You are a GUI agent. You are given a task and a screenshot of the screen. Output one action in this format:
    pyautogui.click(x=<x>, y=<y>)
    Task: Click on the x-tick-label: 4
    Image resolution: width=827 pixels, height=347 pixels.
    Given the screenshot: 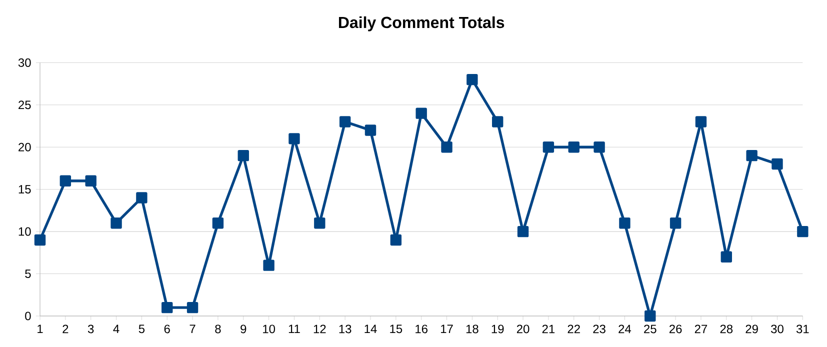 What is the action you would take?
    pyautogui.click(x=116, y=328)
    